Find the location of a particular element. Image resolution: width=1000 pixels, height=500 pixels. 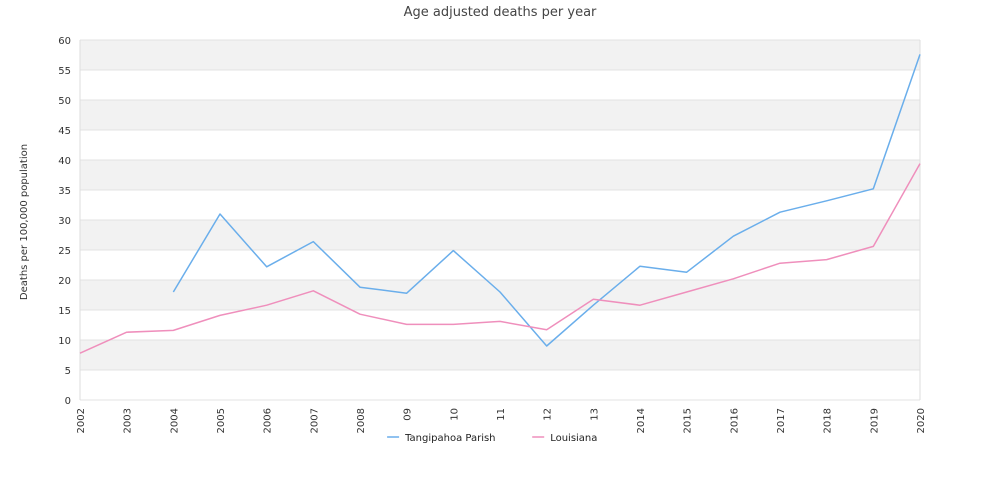

x-tick-label: 2014 is located at coordinates (641, 420).